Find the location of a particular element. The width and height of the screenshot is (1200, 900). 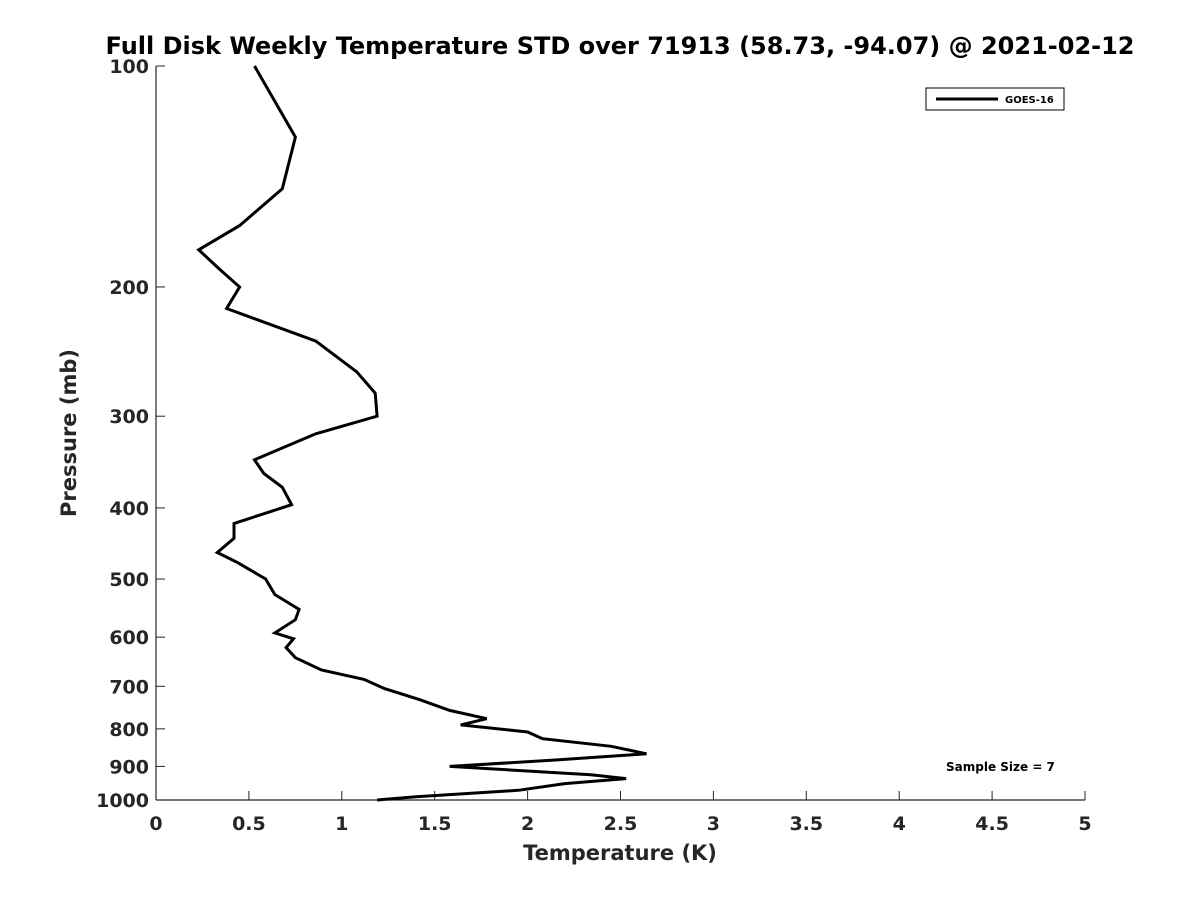

y-tick-label: 300 is located at coordinates (129, 417).